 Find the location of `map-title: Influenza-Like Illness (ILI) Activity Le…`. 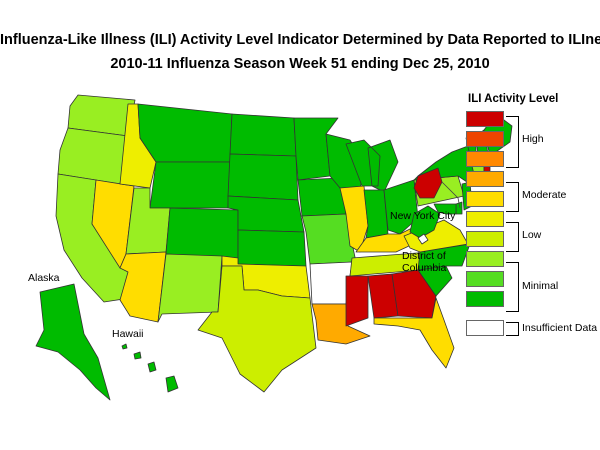

map-title: Influenza-Like Illness (ILI) Activity Le… is located at coordinates (300, 40).